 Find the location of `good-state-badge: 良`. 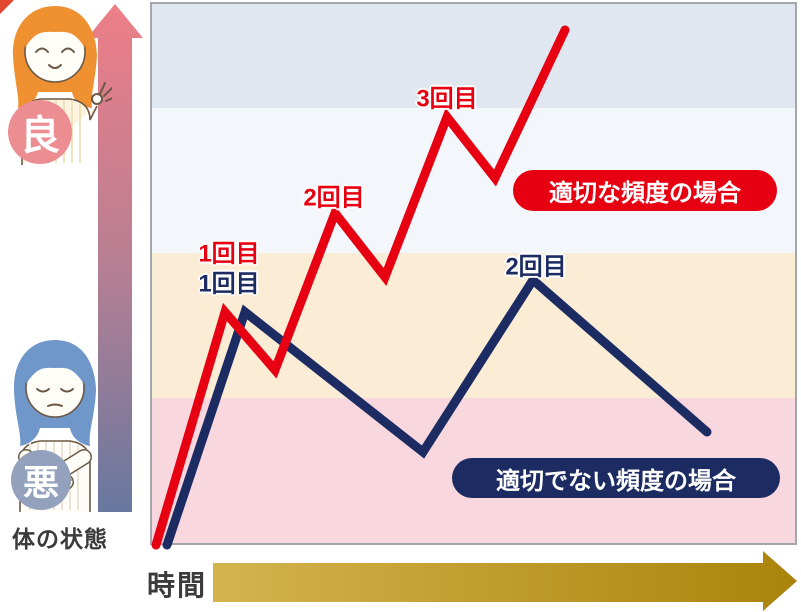

good-state-badge: 良 is located at coordinates (40, 132).